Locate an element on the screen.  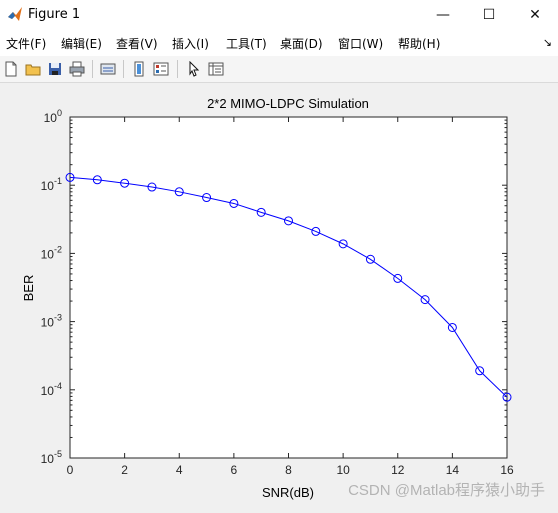
x-tick-label: 16 is located at coordinates (507, 470).